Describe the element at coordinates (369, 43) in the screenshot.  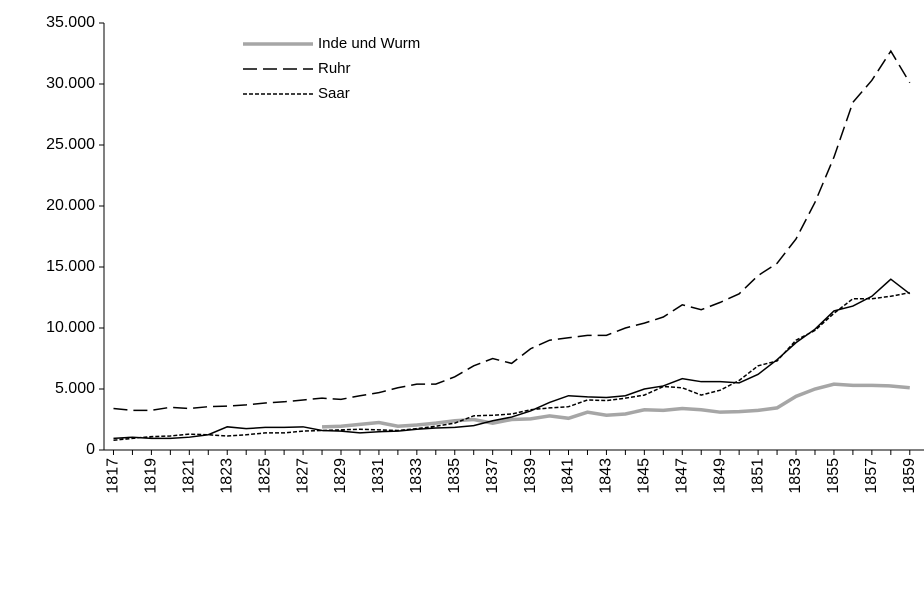
I see `legend-label: Inde und Wurm` at that location.